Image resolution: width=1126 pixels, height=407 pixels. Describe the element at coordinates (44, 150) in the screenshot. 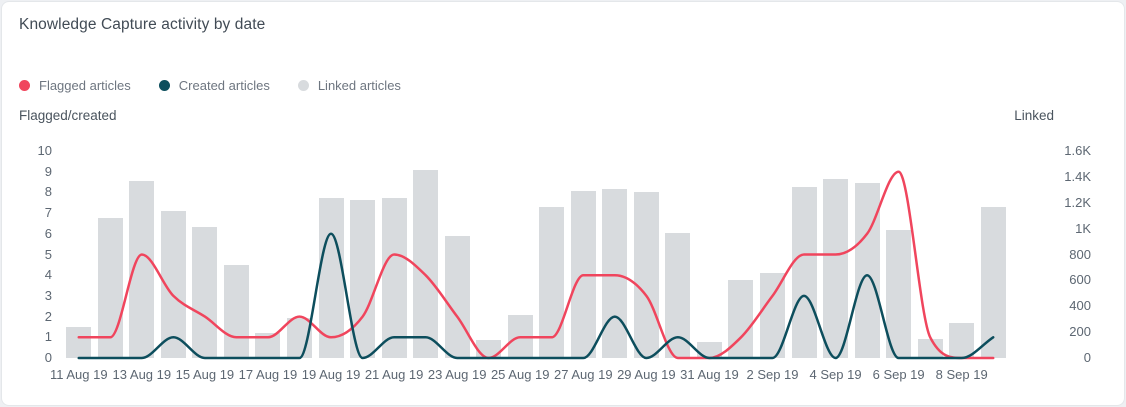

I see `axis-tick-label: 10` at that location.